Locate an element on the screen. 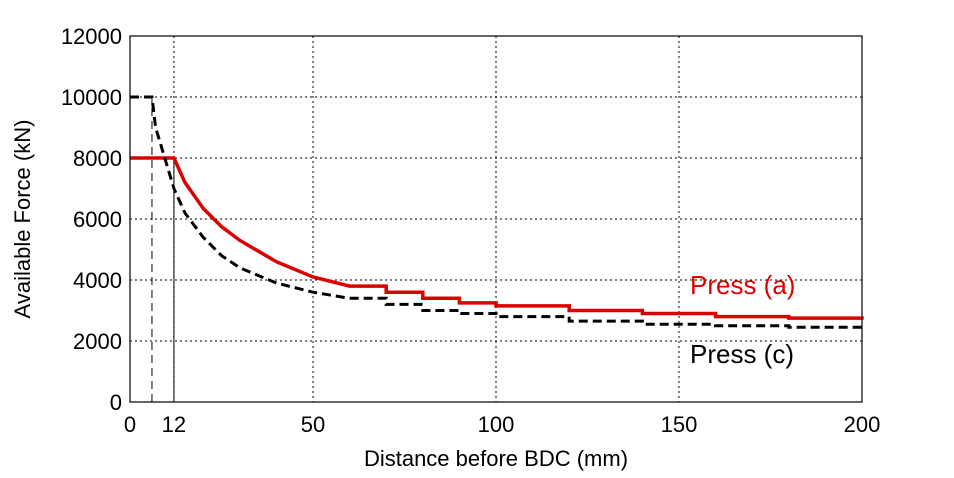  x-tick-label: 150 is located at coordinates (679, 424).